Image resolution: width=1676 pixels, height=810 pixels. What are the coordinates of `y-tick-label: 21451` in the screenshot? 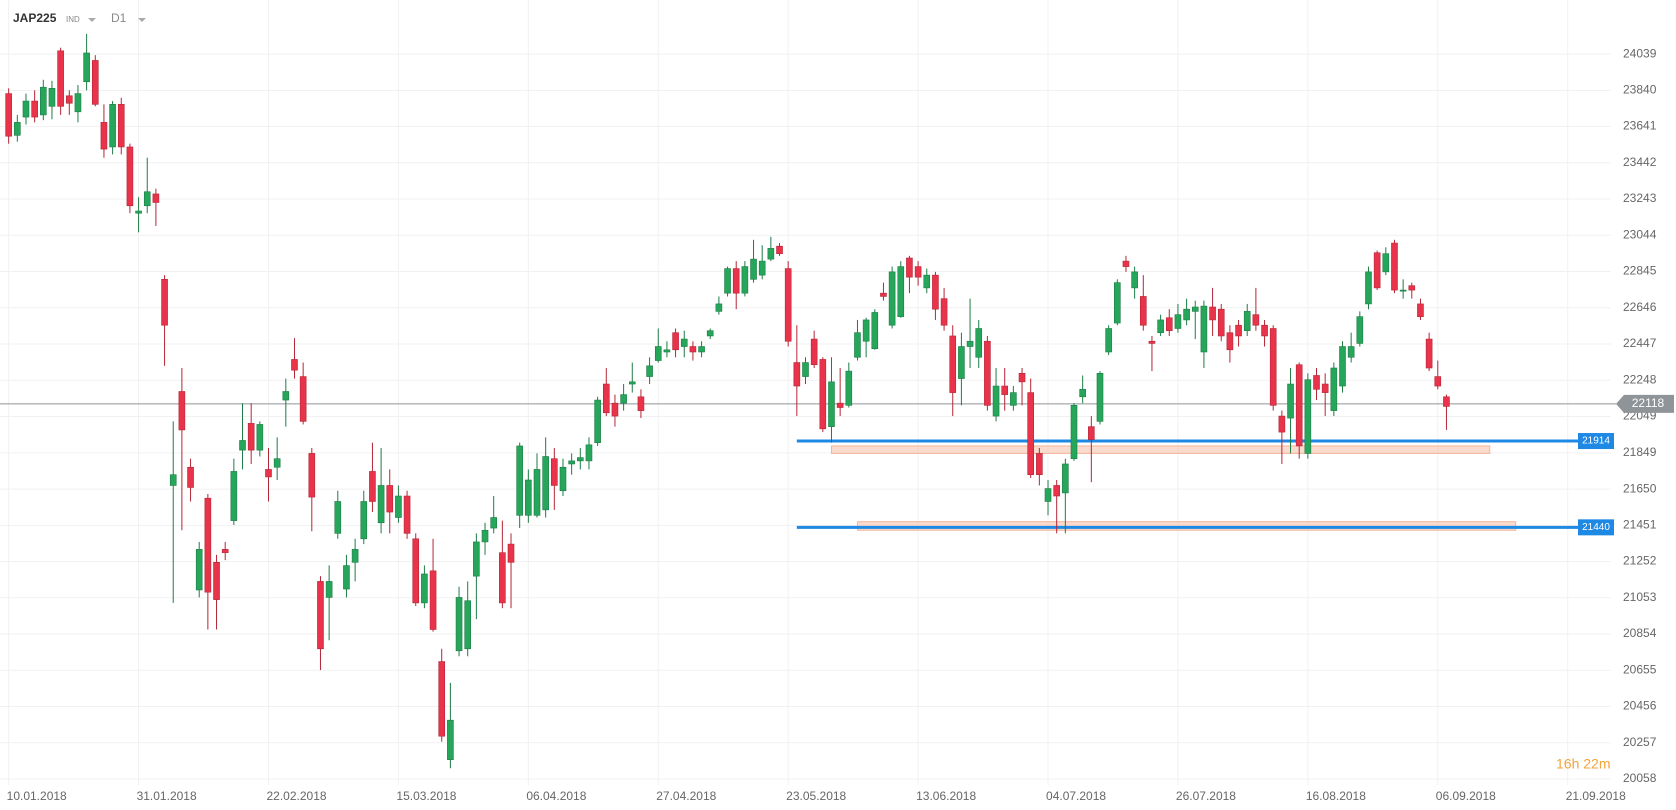 It's located at (1640, 525).